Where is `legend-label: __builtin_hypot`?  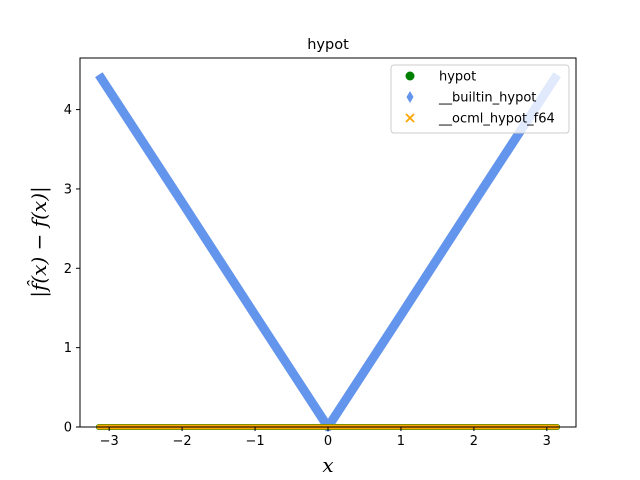
legend-label: __builtin_hypot is located at coordinates (487, 98).